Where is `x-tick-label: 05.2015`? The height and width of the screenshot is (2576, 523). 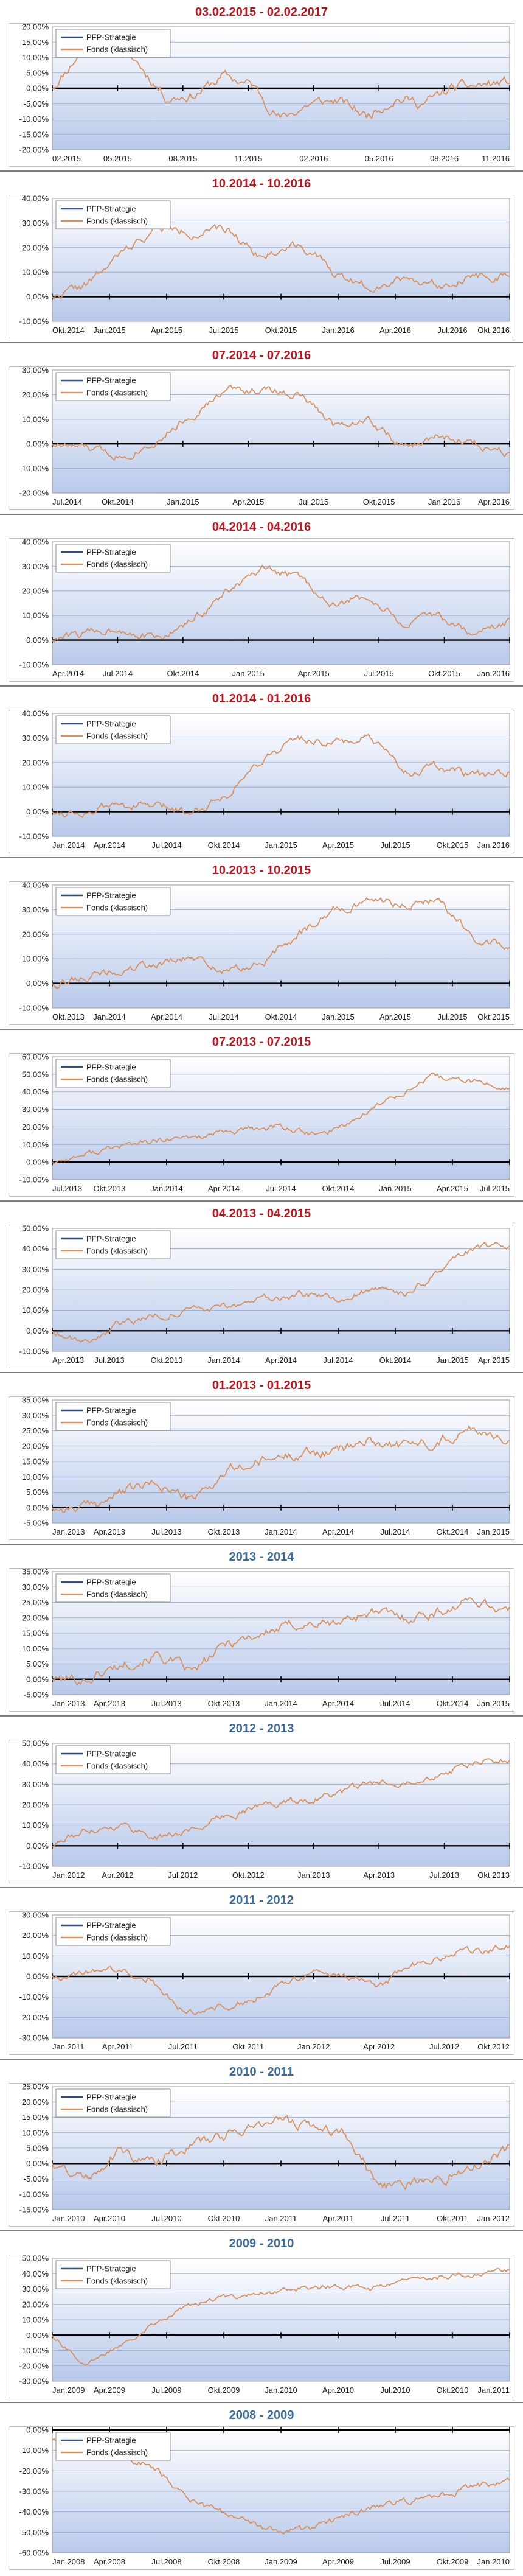
x-tick-label: 05.2015 is located at coordinates (117, 158).